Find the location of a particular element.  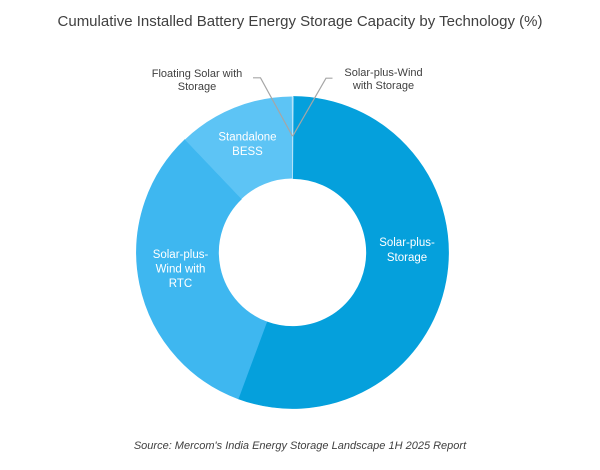

svg-text: Standalone is located at coordinates (247, 138).